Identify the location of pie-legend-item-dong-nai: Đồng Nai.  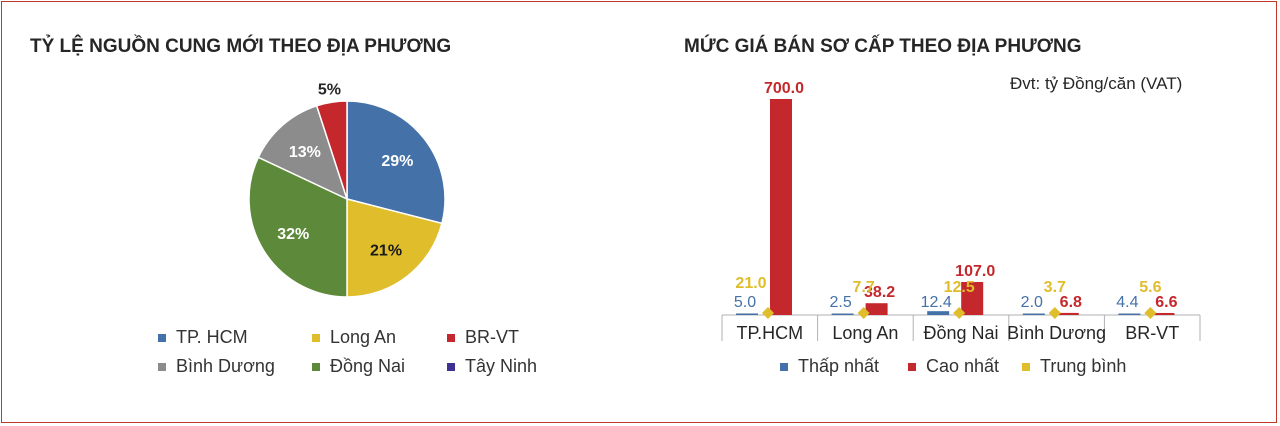
(358, 366).